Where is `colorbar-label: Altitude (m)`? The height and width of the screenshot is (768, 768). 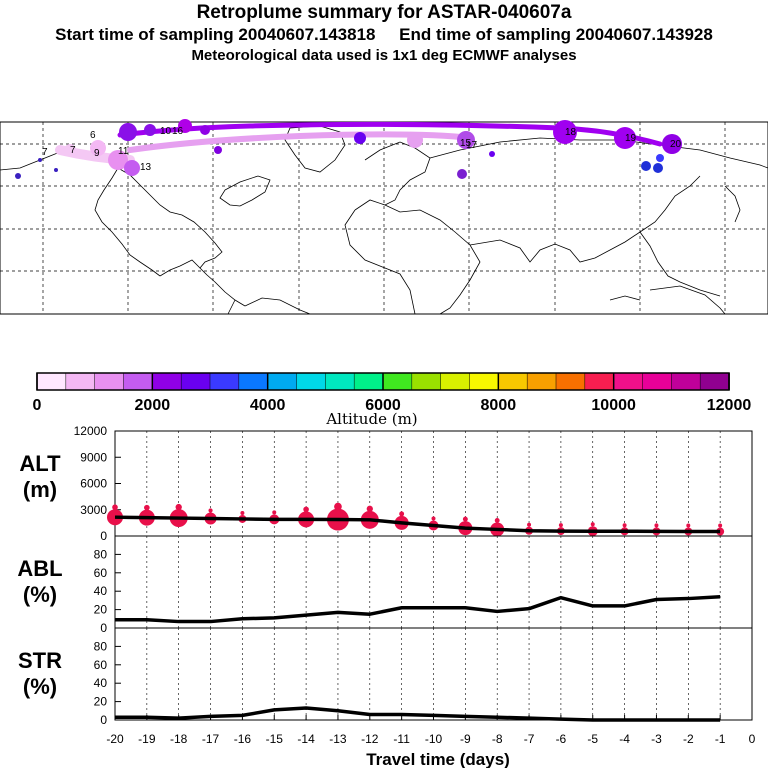
colorbar-label: Altitude (m) is located at coordinates (371, 419).